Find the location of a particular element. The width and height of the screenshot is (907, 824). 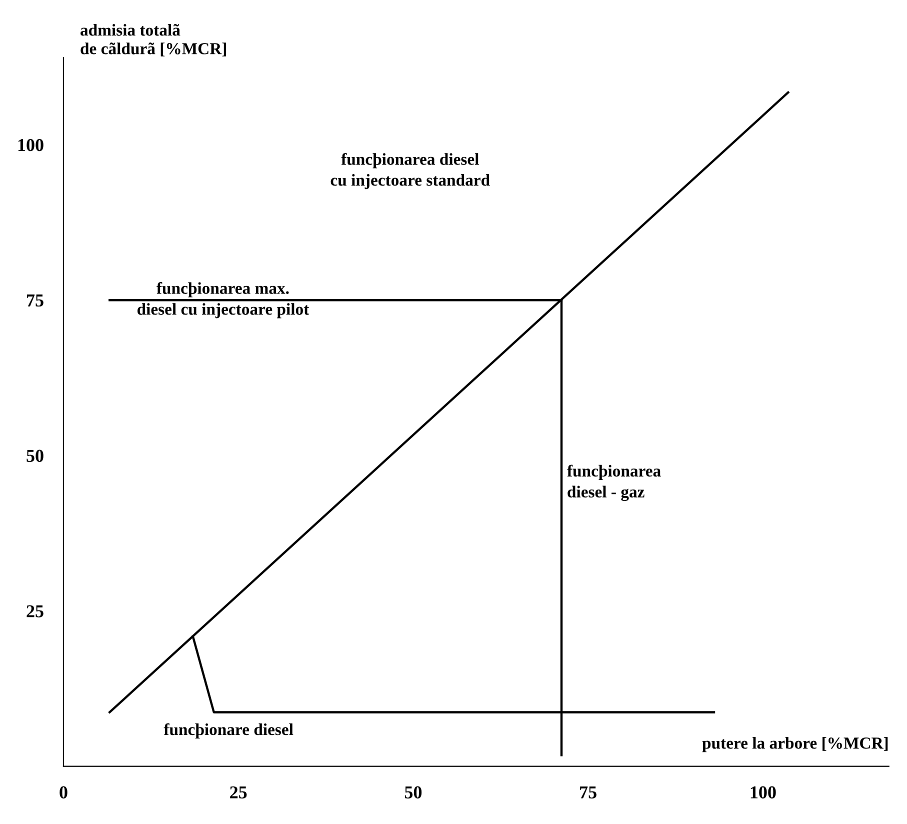

x-tick-label: 0 is located at coordinates (64, 792).